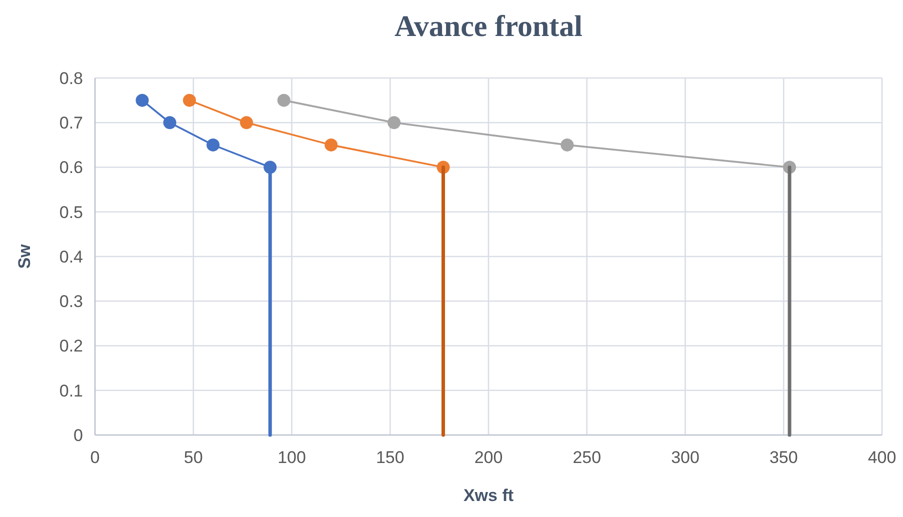  I want to click on x-tick-label: 400, so click(882, 457).